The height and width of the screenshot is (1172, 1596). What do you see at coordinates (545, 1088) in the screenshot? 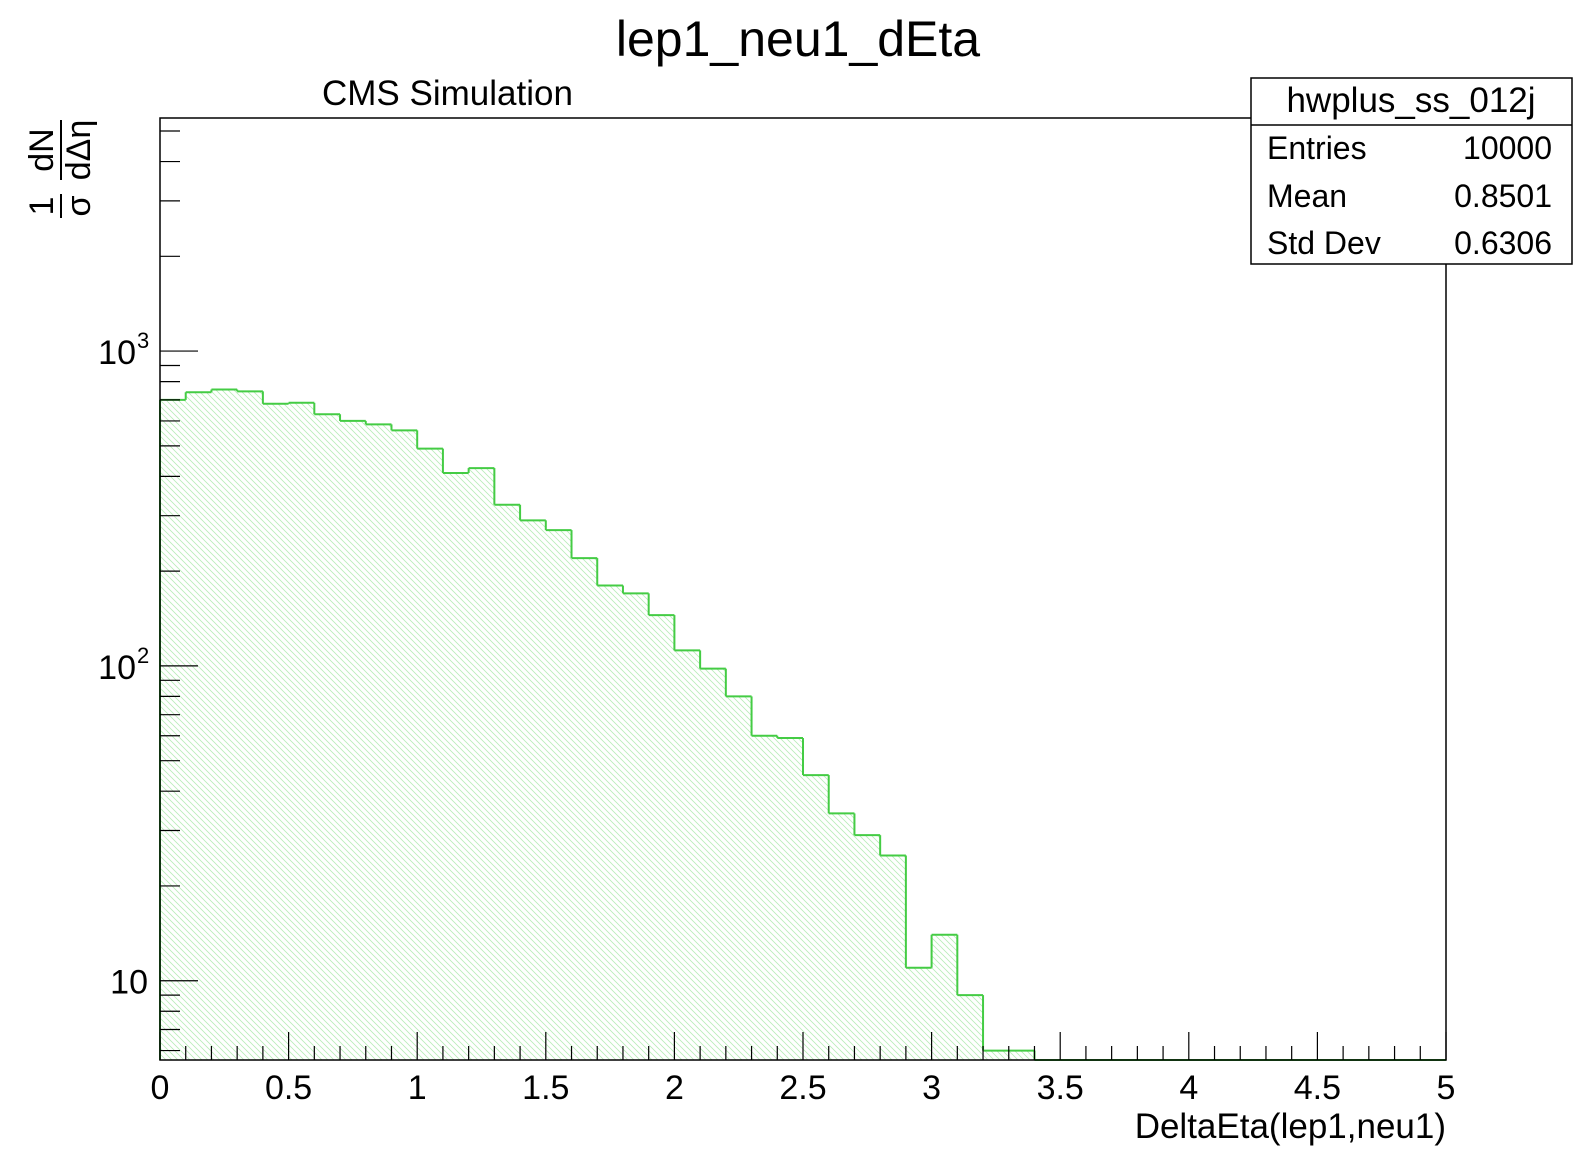
I see `x-tick-label: 1.5` at bounding box center [545, 1088].